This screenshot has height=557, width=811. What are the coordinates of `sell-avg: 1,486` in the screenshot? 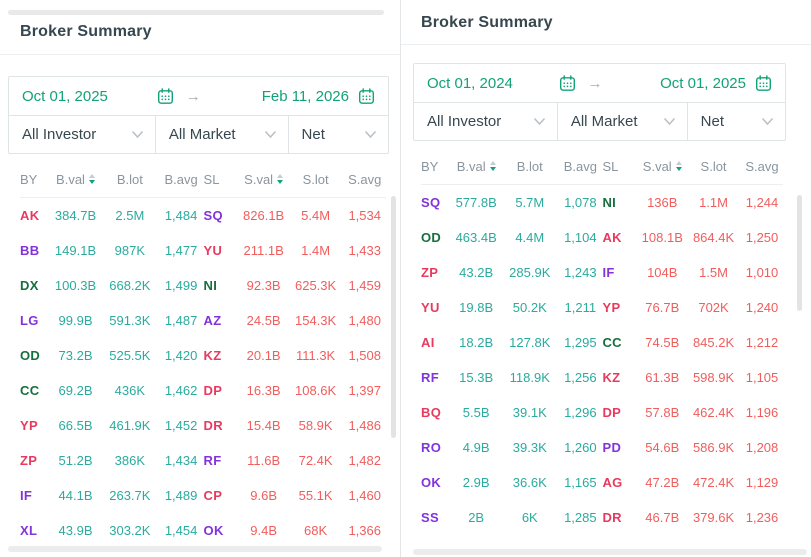 It's located at (364, 425).